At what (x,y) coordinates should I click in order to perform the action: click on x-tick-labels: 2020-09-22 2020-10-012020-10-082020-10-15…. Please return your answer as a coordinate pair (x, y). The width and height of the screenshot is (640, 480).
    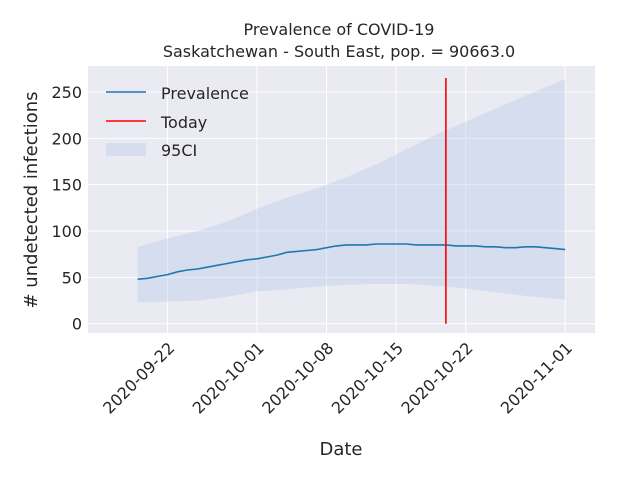
    Looking at the image, I should click on (337, 377).